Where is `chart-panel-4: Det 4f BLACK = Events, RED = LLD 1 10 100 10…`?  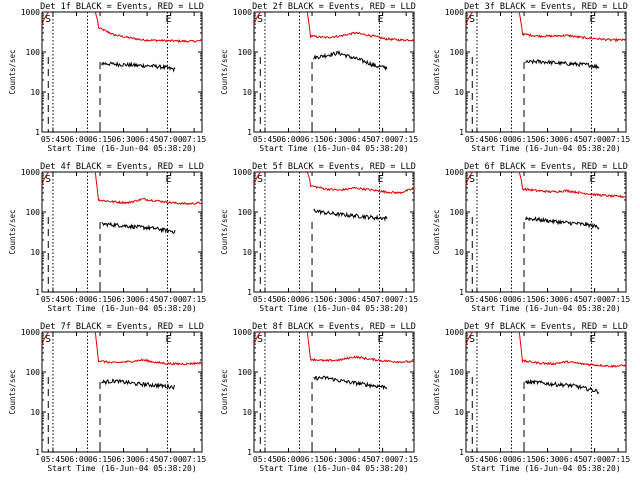 chart-panel-4: Det 4f BLACK = Events, RED = LLD 1 10 100 10… is located at coordinates (107, 237).